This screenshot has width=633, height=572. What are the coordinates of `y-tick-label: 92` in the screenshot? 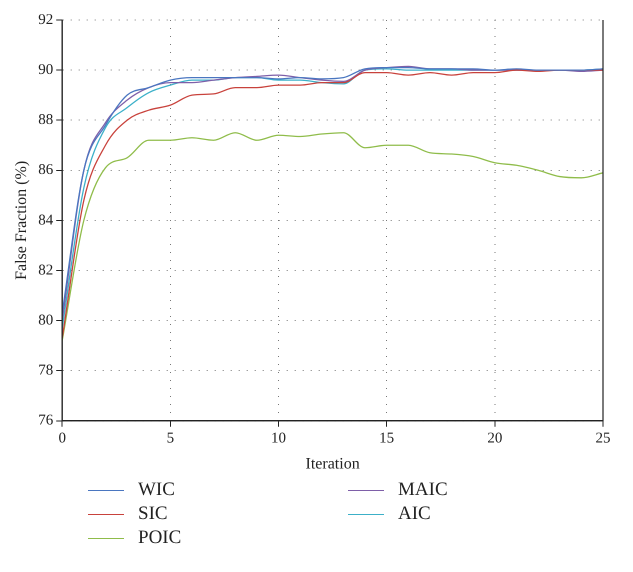 It's located at (46, 20).